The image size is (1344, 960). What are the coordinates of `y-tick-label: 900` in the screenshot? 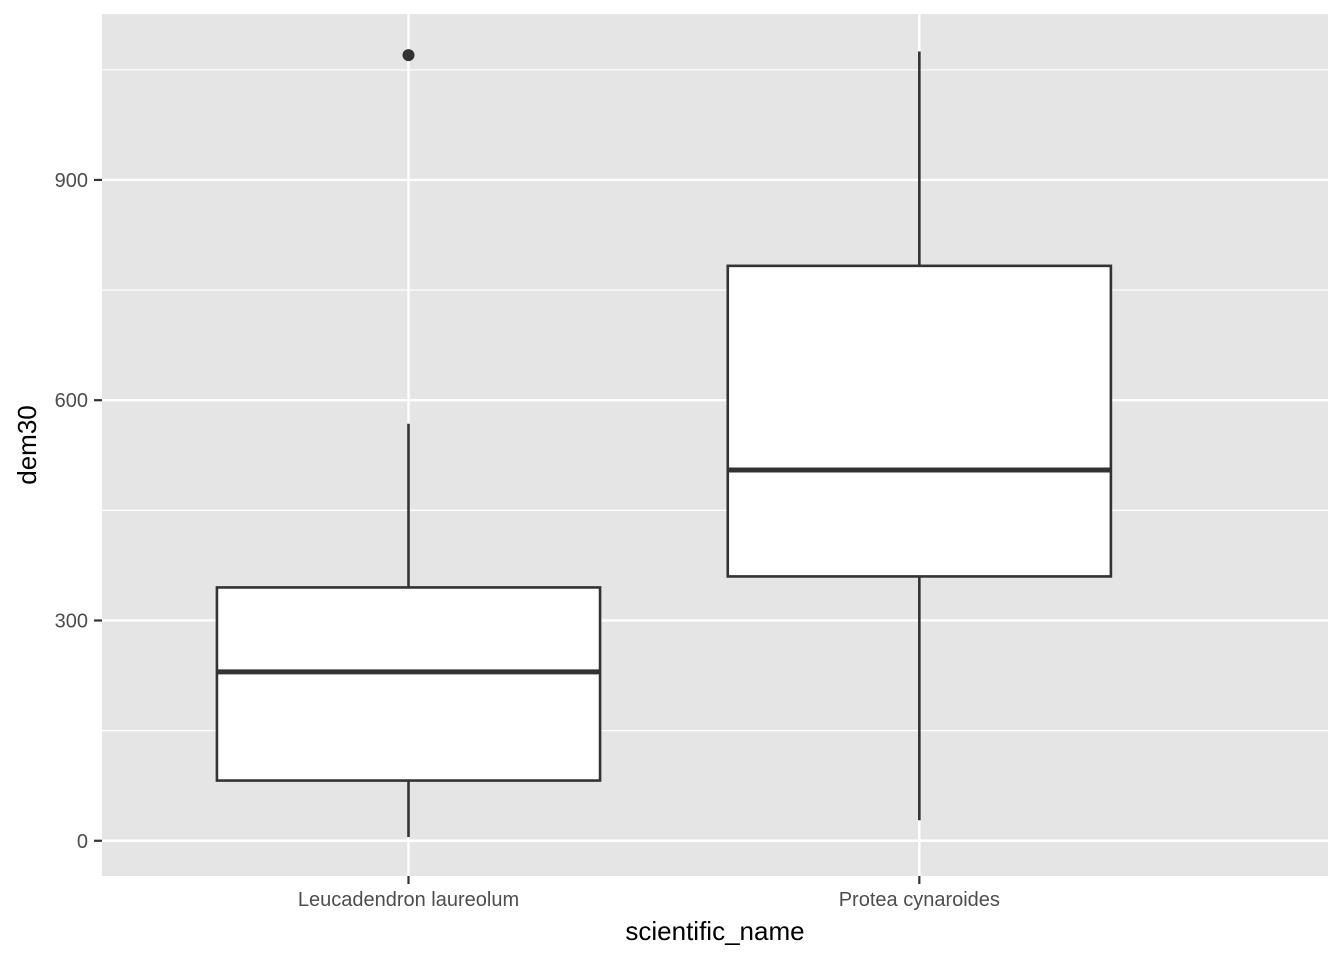 It's located at (71, 181).